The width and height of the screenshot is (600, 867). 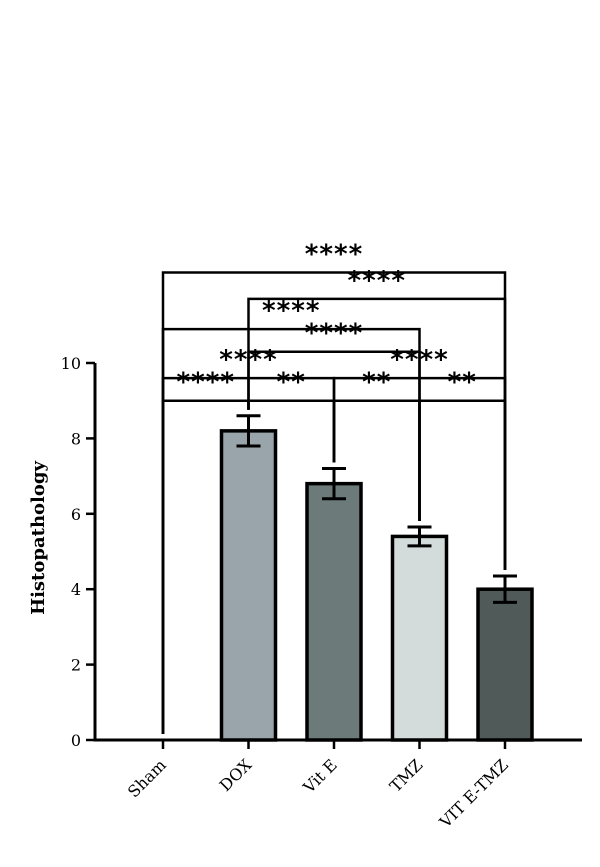 I want to click on significance-label-2: ****, so click(x=291, y=311).